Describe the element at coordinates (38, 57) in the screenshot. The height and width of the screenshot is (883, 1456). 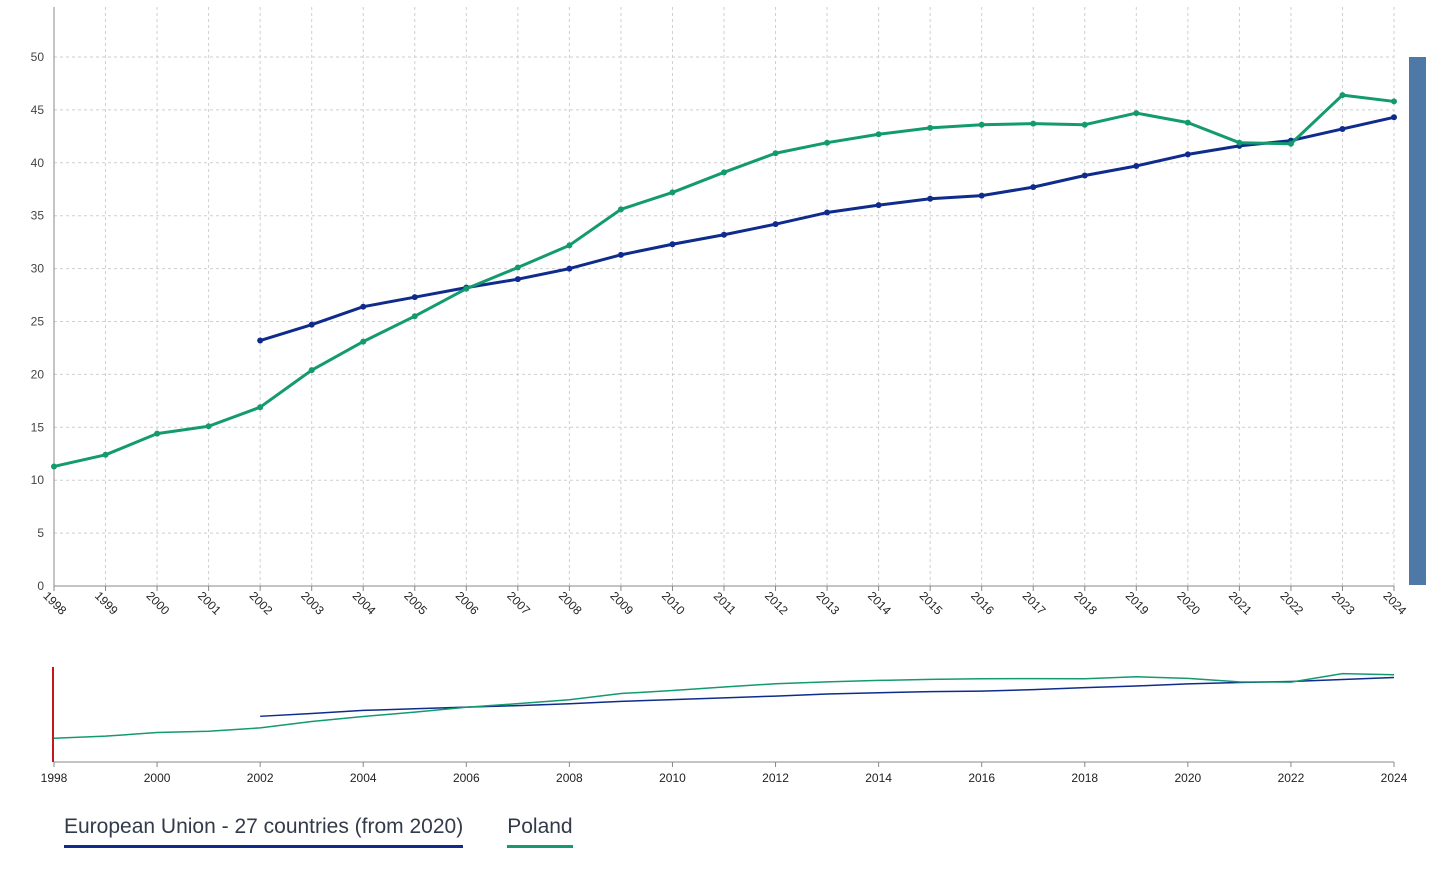
I see `y-tick-label: 50` at that location.